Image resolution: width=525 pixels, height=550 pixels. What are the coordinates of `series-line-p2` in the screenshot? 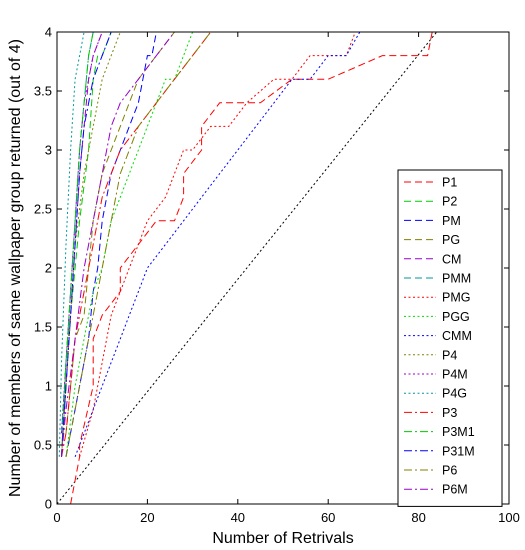 It's located at (91, 244).